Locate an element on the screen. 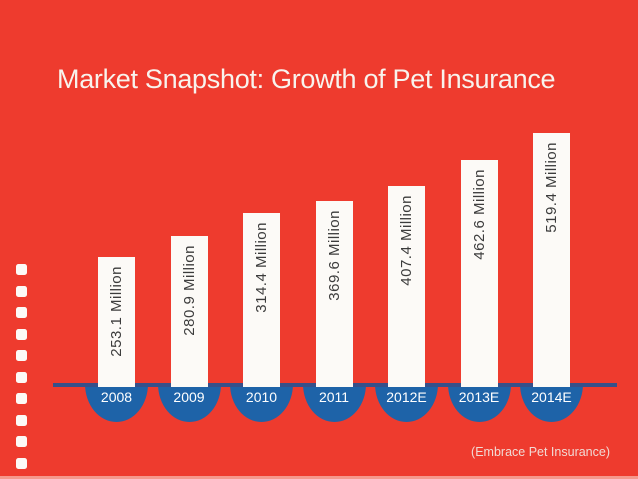  bullet-dots-column is located at coordinates (21, 366).